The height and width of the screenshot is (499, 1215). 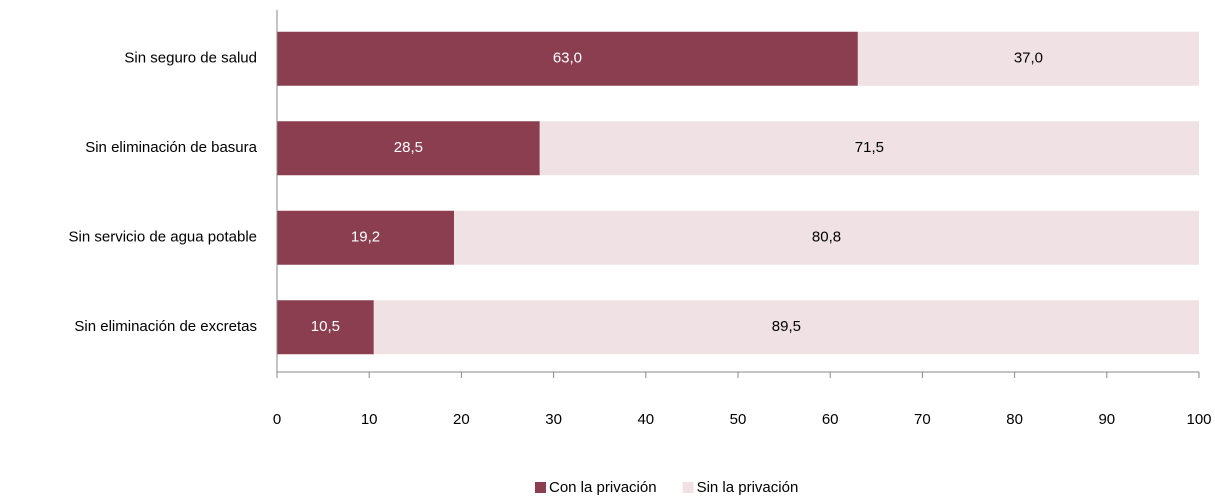 What do you see at coordinates (830, 419) in the screenshot?
I see `x-tick-label: 60` at bounding box center [830, 419].